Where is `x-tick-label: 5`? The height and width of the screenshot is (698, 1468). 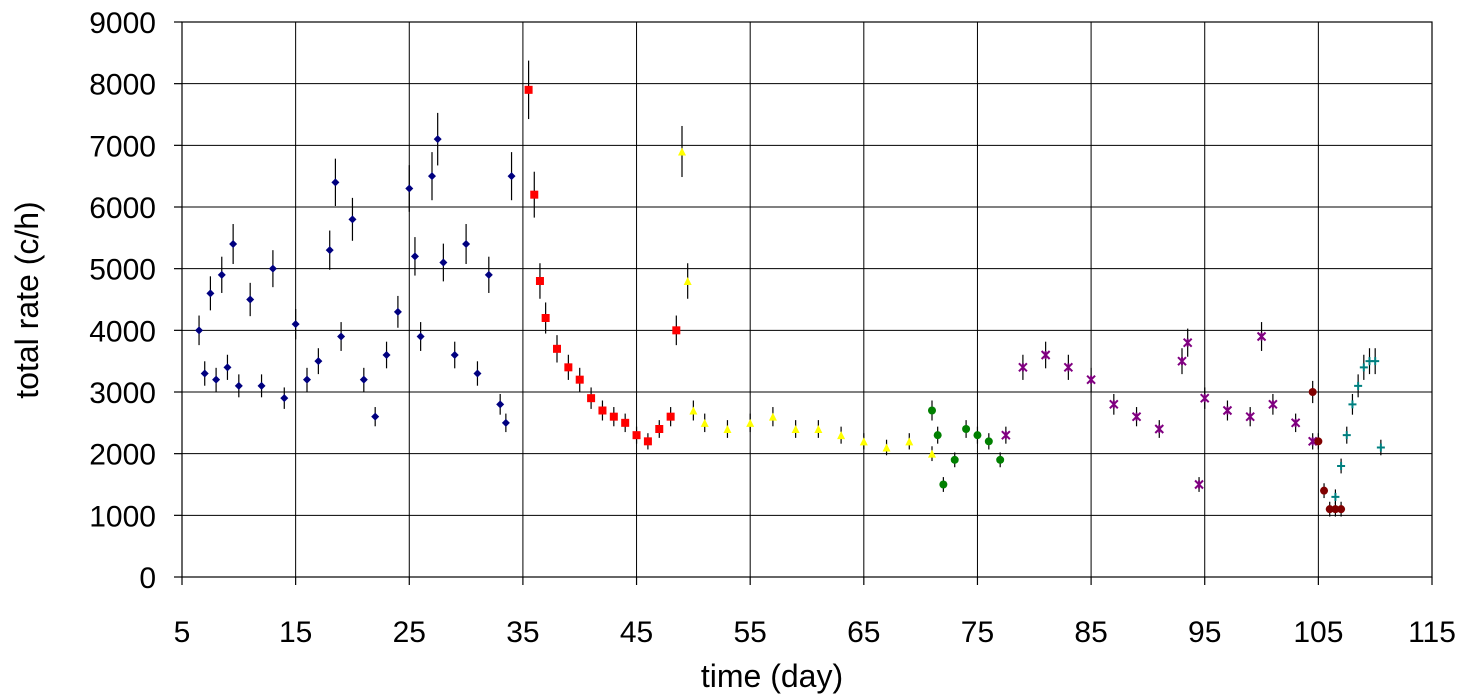
x-tick-label: 5 is located at coordinates (182, 632).